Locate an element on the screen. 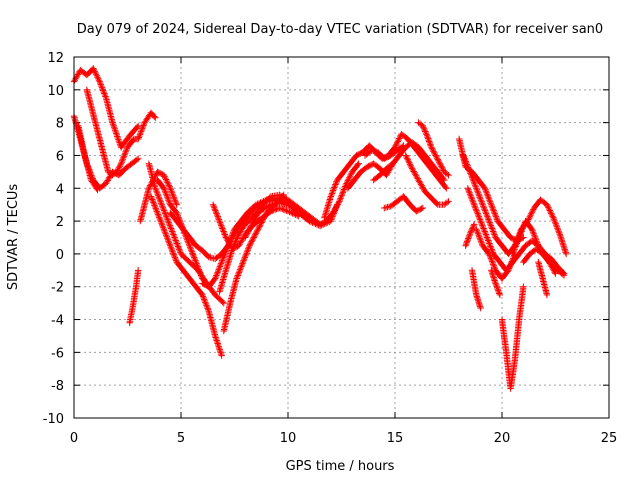 This screenshot has width=640, height=480. x-tick-label: 0 is located at coordinates (74, 438).